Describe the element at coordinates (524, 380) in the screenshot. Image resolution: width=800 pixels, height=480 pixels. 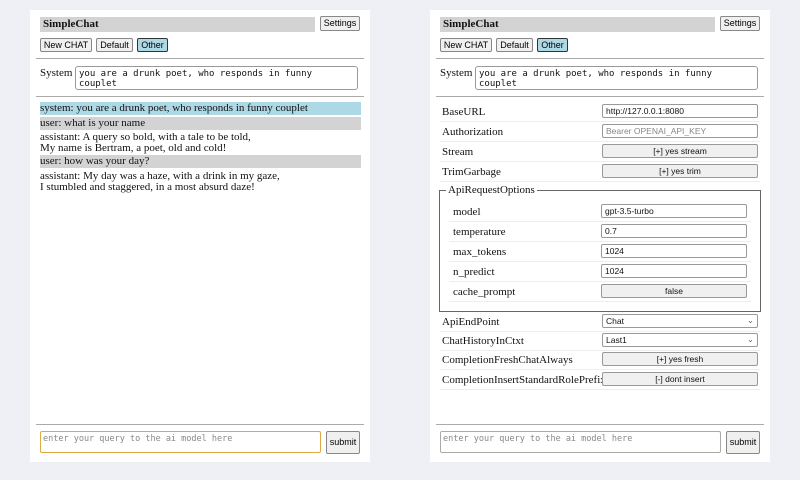
I see `setting-label: CompletionInsertStandardRolePrefix` at that location.